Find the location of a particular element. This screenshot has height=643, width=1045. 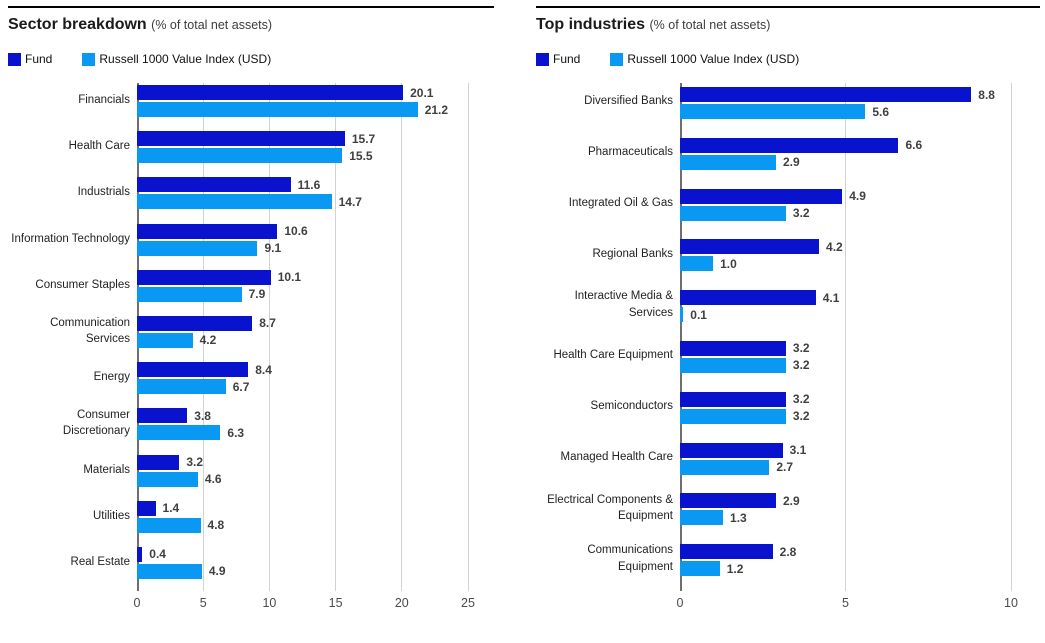

bar-group: 3.1 2.7 is located at coordinates (845, 464).